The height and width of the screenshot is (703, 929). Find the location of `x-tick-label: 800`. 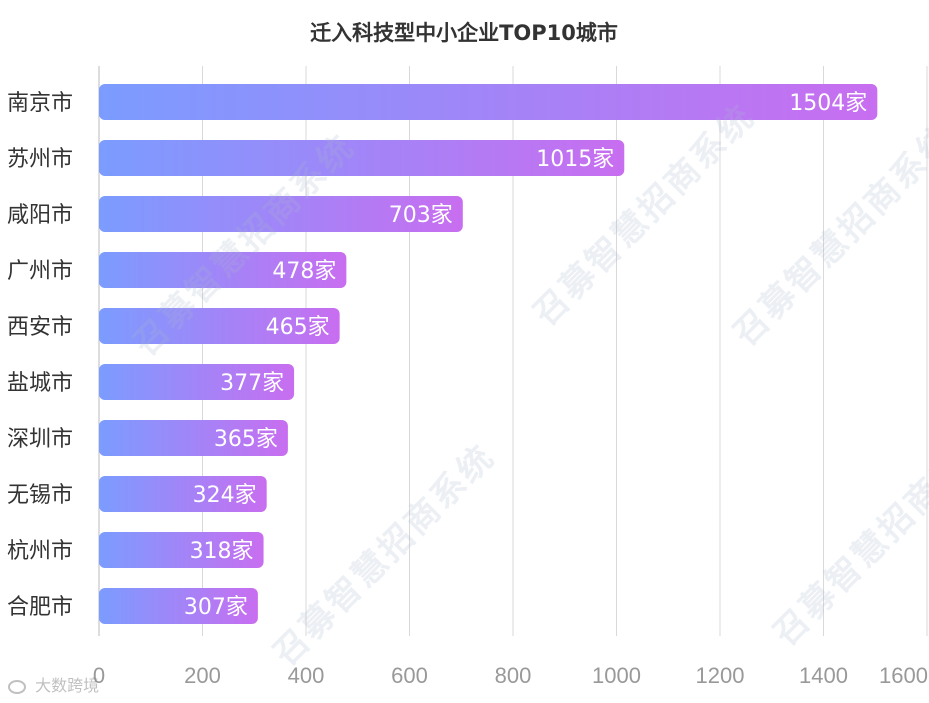

x-tick-label: 800 is located at coordinates (513, 675).